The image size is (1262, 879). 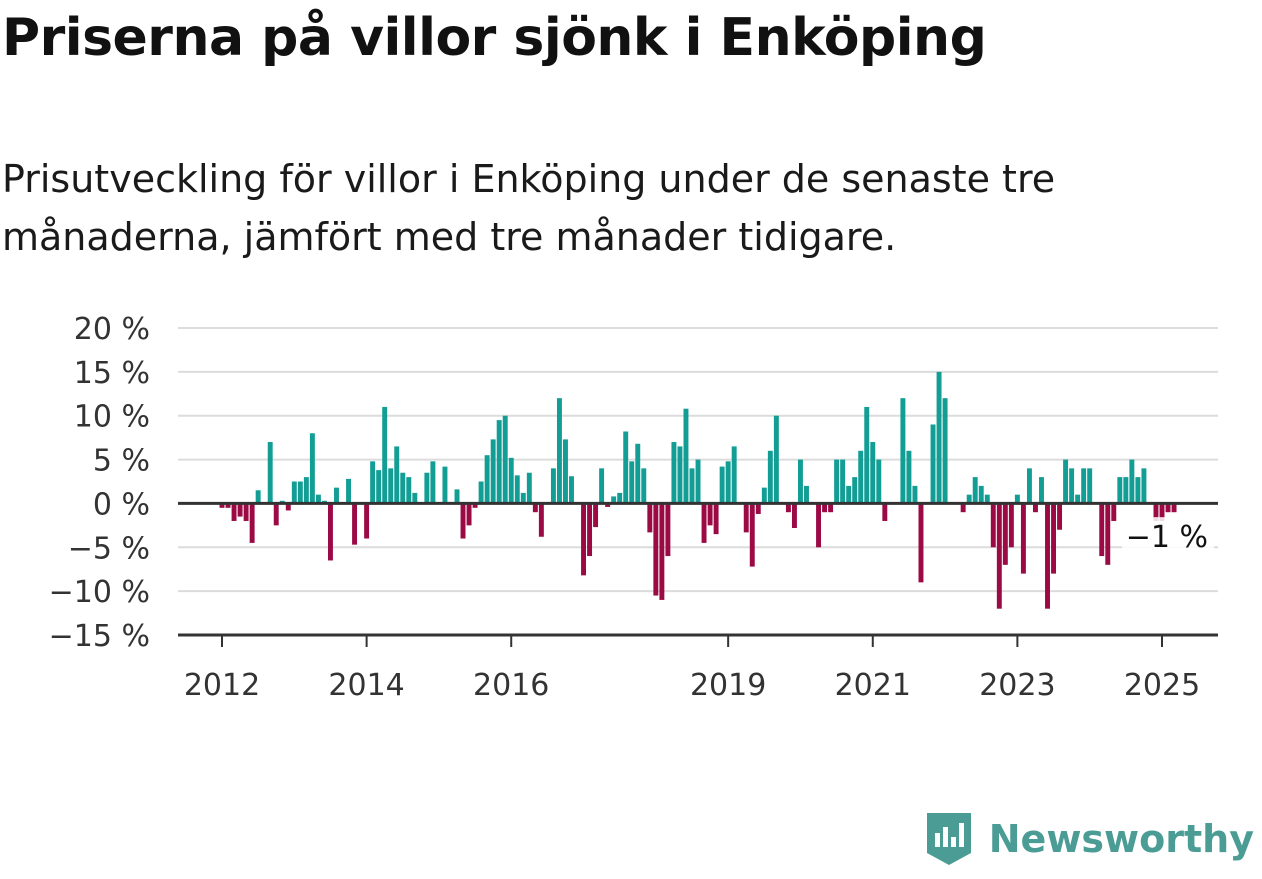 I want to click on axes, so click(x=698, y=569).